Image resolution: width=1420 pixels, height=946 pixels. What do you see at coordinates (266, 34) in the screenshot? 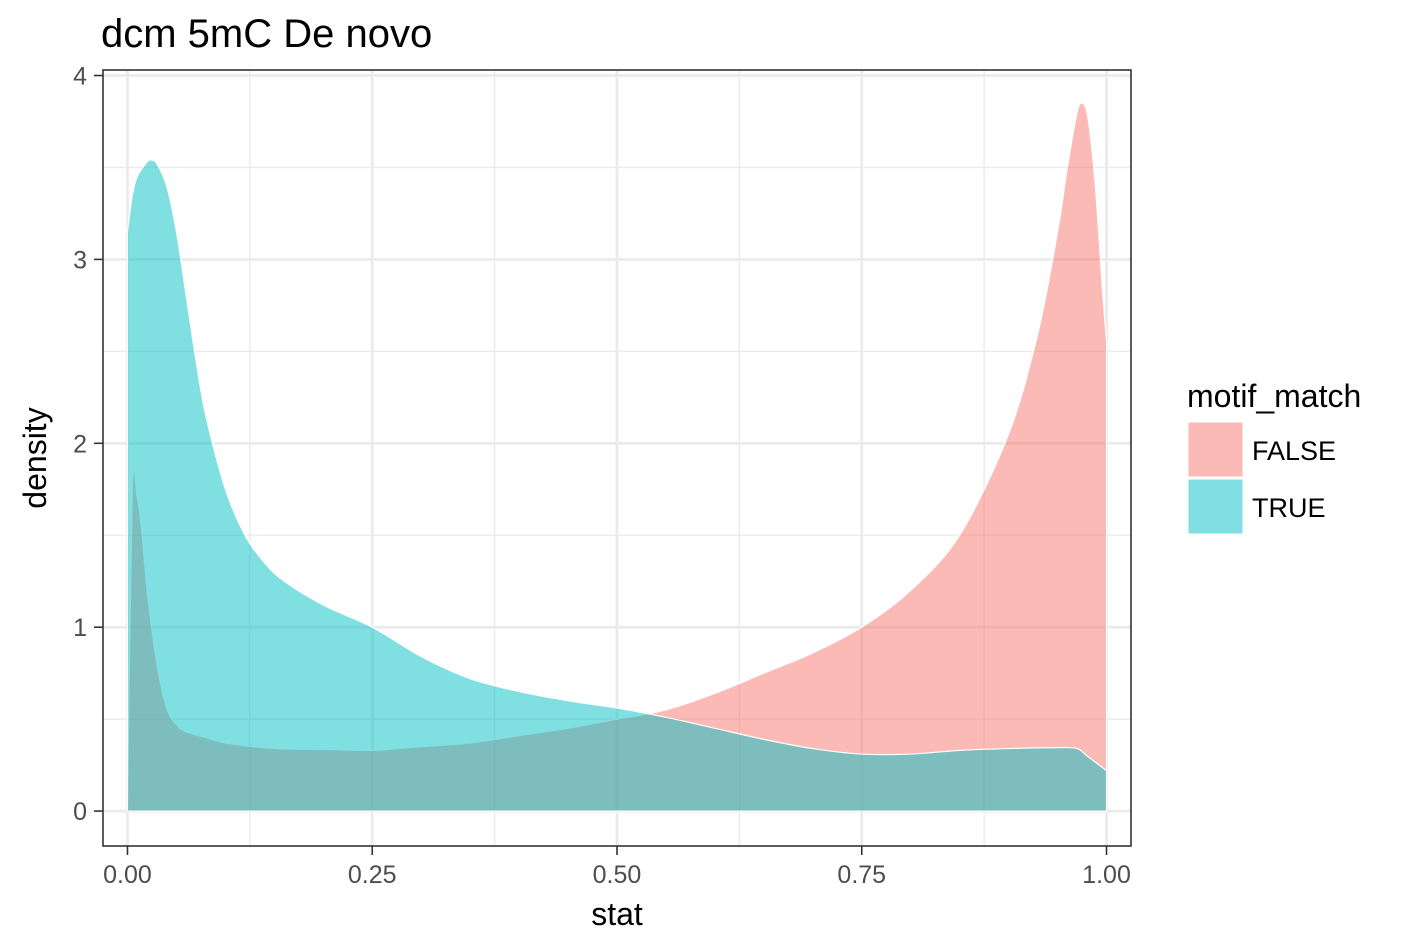
I see `chart-title: dcm 5mC De novo` at bounding box center [266, 34].